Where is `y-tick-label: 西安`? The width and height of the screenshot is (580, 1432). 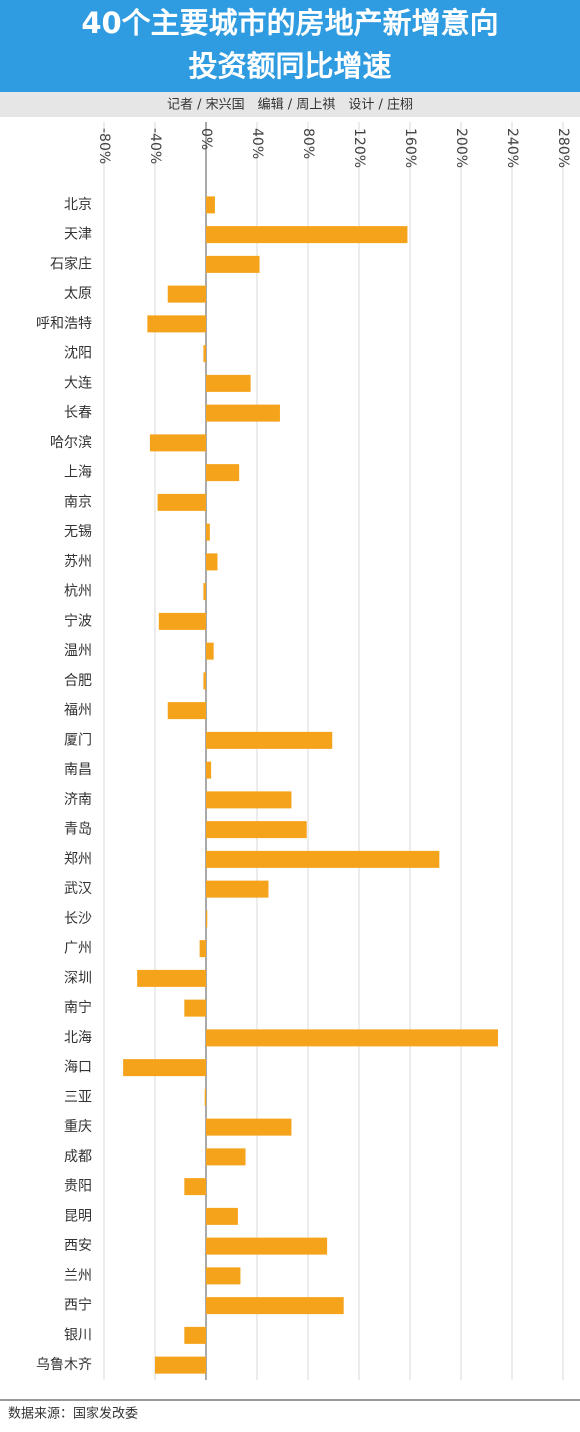 y-tick-label: 西安 is located at coordinates (78, 1246).